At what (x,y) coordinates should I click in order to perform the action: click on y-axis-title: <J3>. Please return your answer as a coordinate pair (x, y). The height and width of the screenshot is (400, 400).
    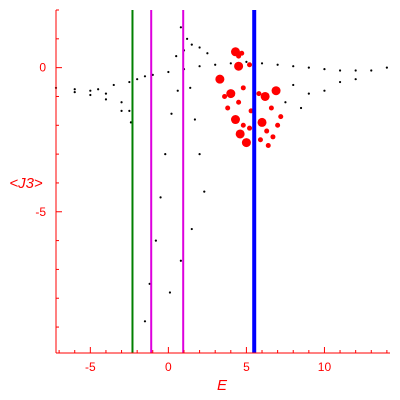
    Looking at the image, I should click on (26, 183).